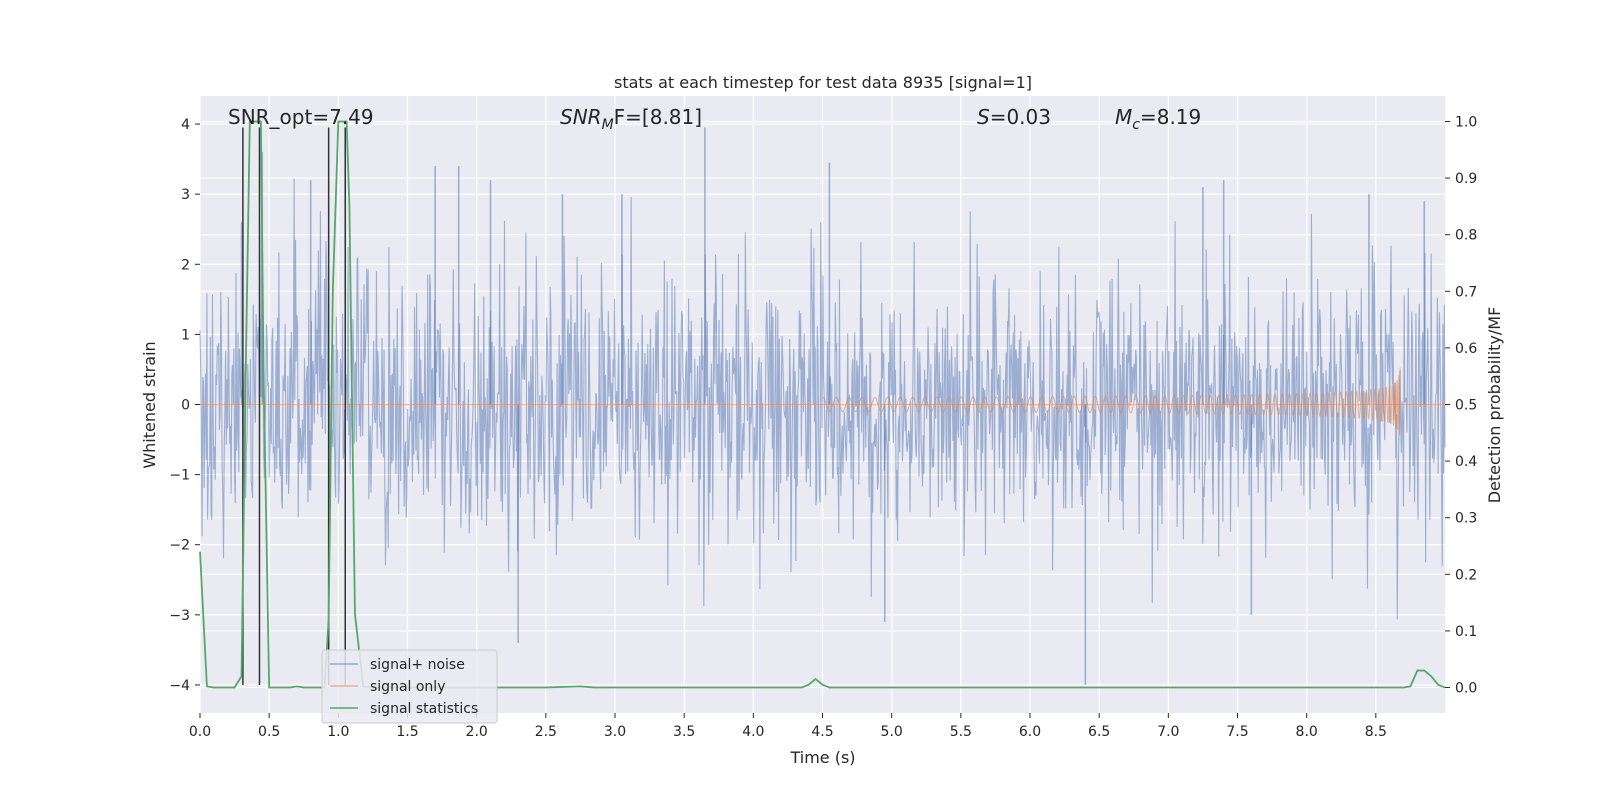 This screenshot has height=800, width=1600. I want to click on y-right-tick-label: 0.6, so click(1466, 349).